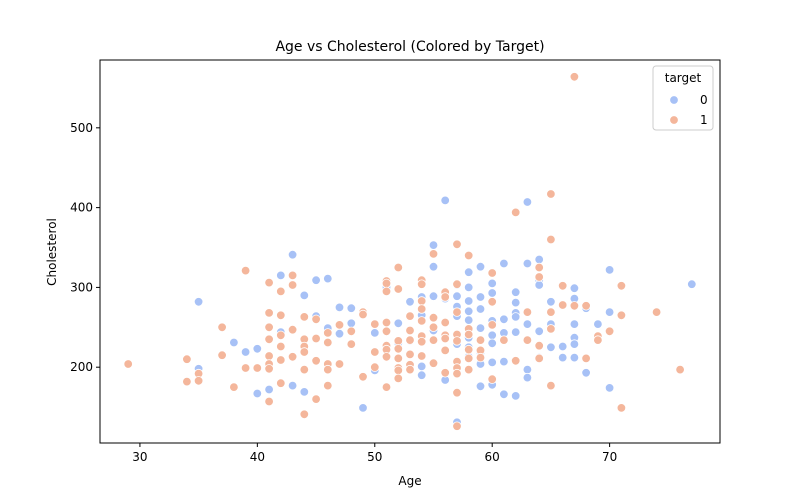  What do you see at coordinates (81, 287) in the screenshot?
I see `y-tick-label: 300` at bounding box center [81, 287].